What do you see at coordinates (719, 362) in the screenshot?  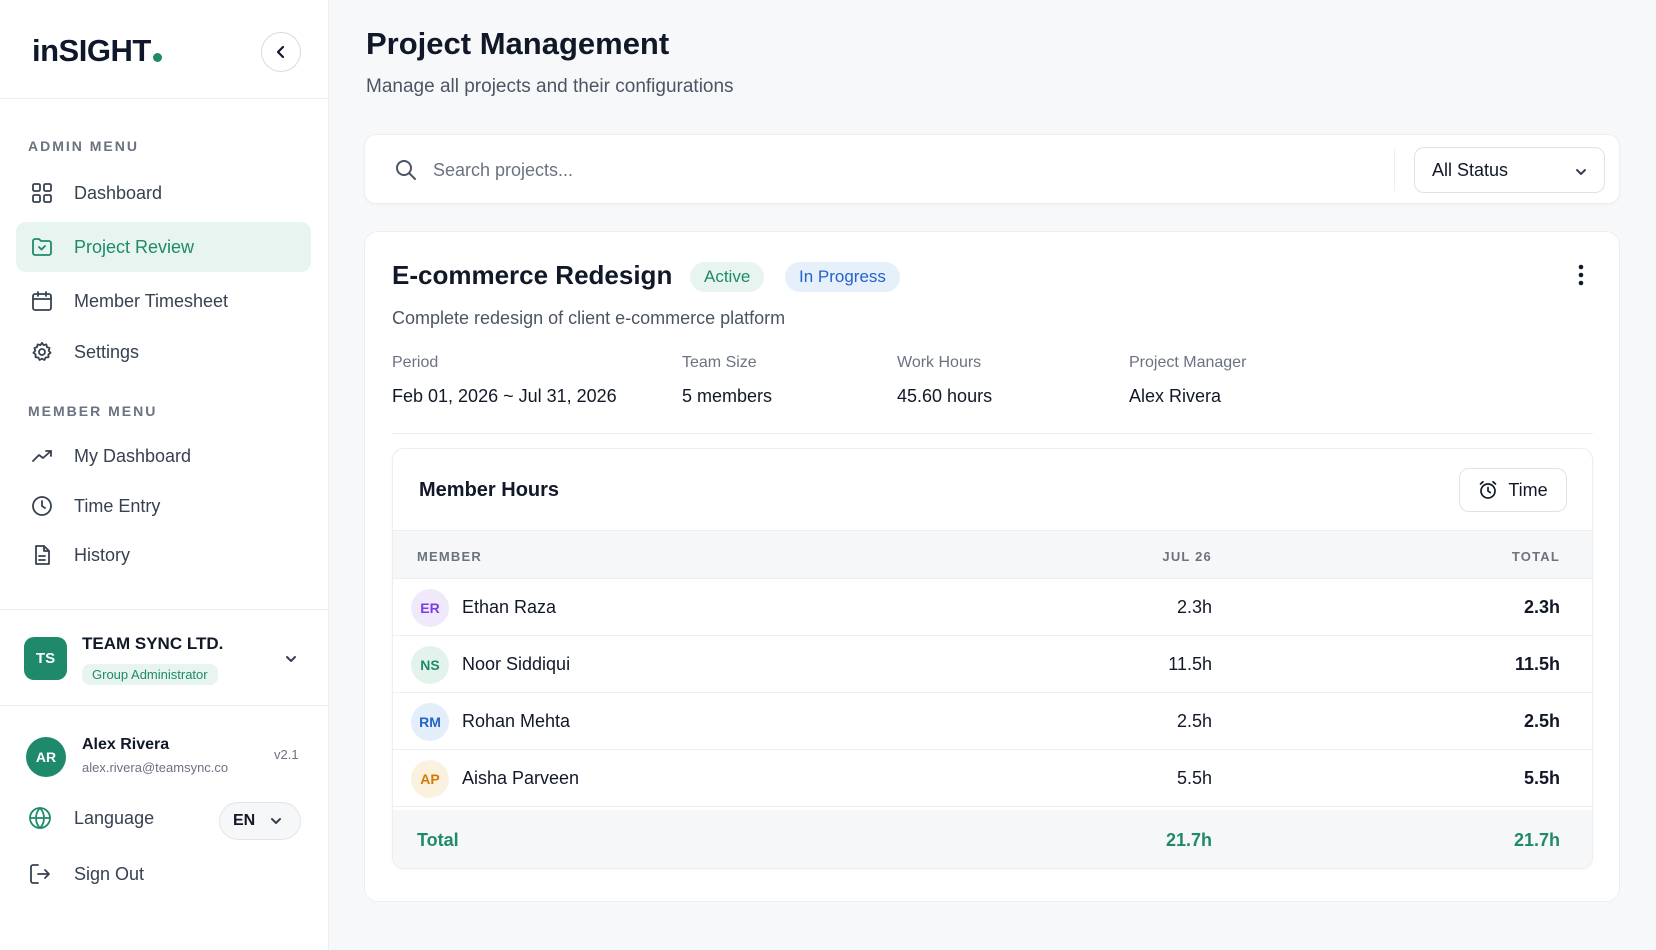 I see `team-size-label: Team Size` at bounding box center [719, 362].